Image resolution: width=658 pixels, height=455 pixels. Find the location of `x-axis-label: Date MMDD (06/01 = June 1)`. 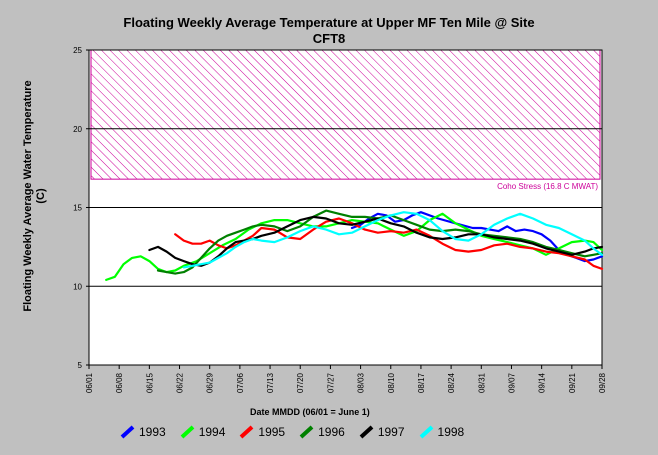

x-axis-label: Date MMDD (06/01 = June 1) is located at coordinates (310, 412).